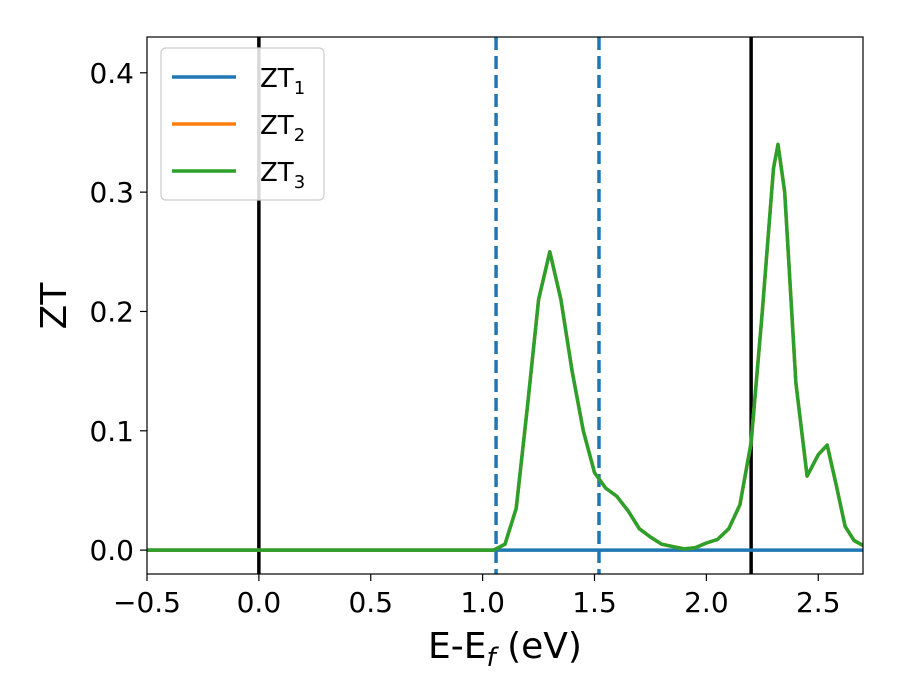  I want to click on legend-box, so click(242, 124).